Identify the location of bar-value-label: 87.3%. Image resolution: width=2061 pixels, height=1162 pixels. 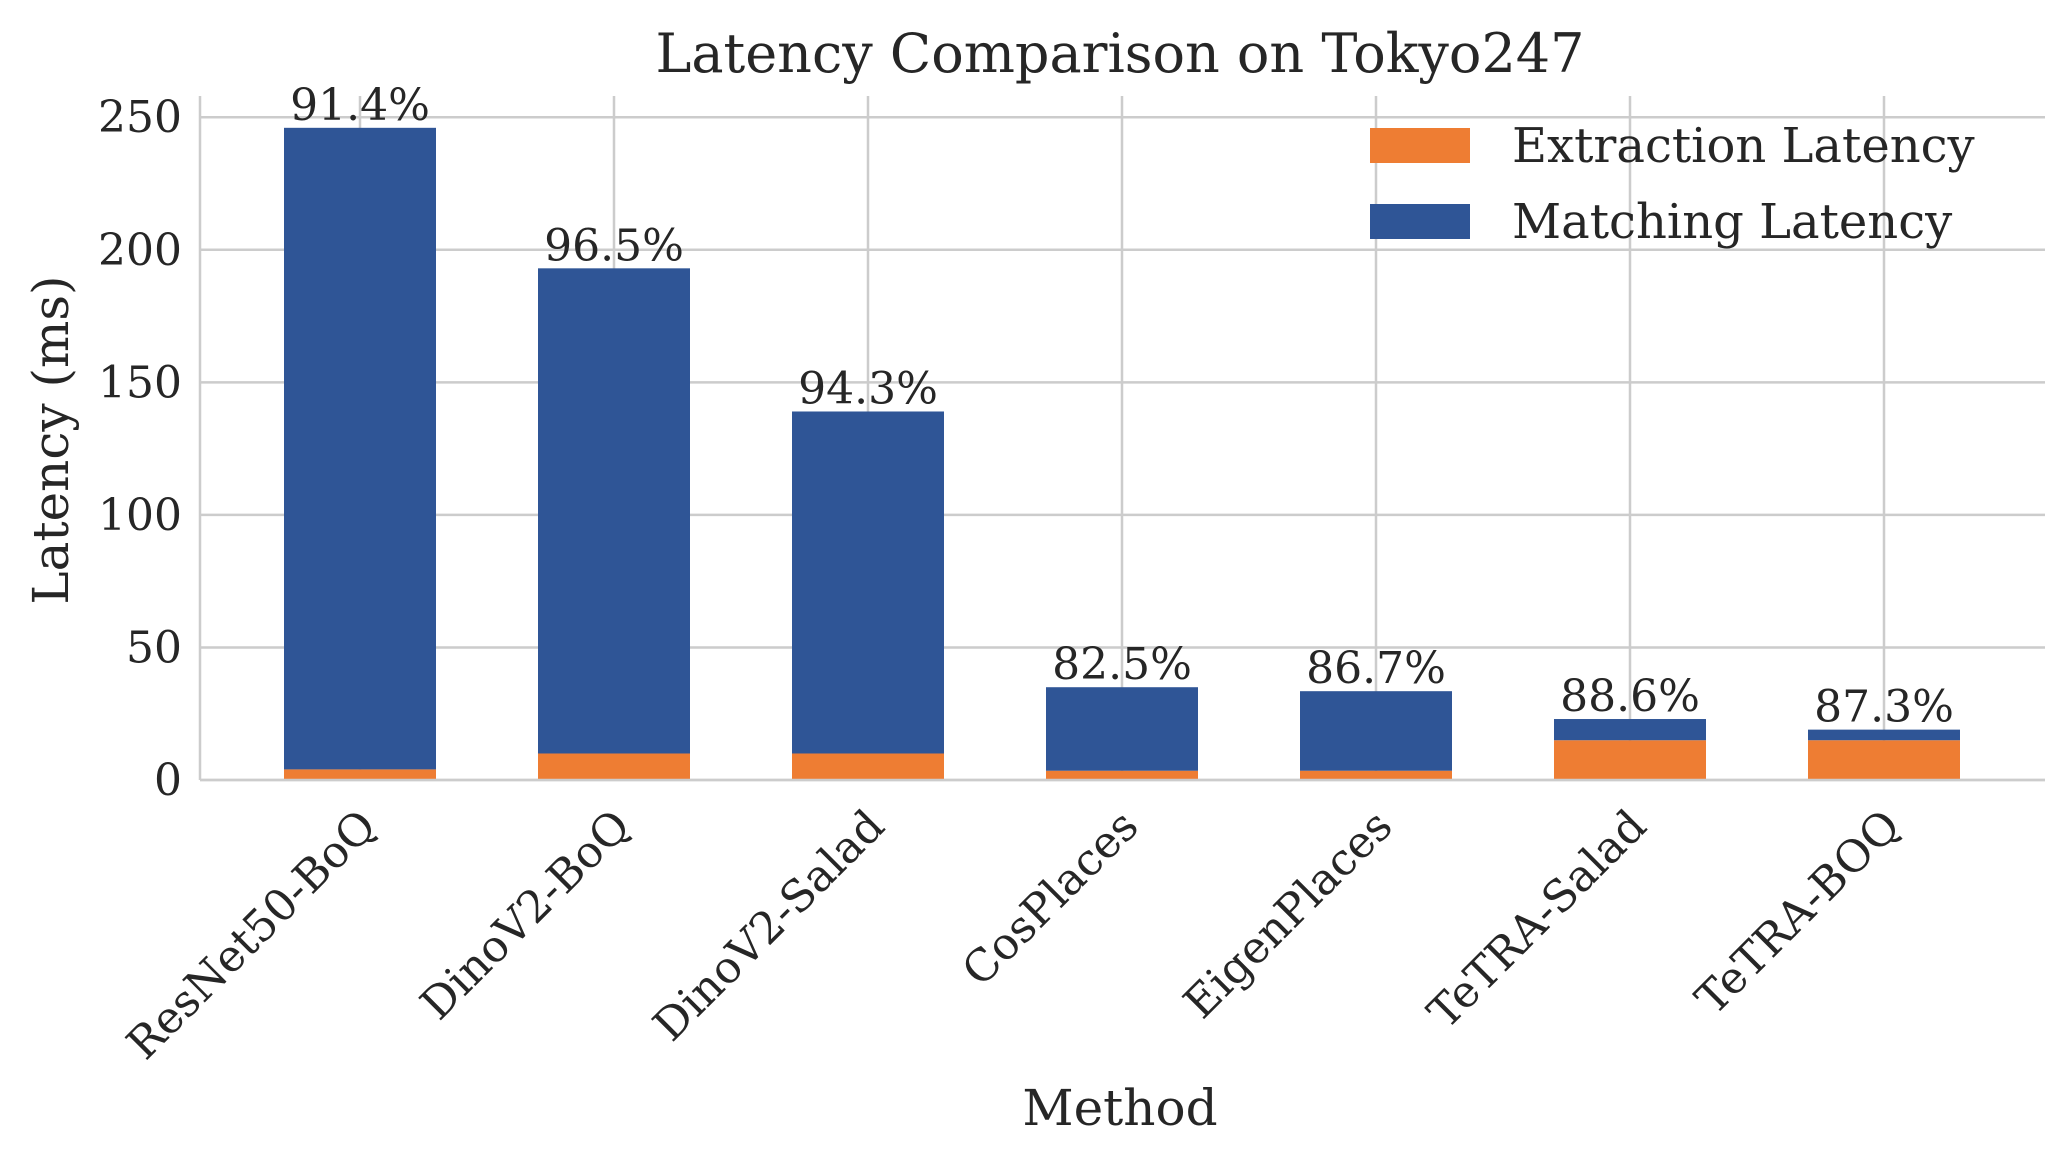
(1884, 707).